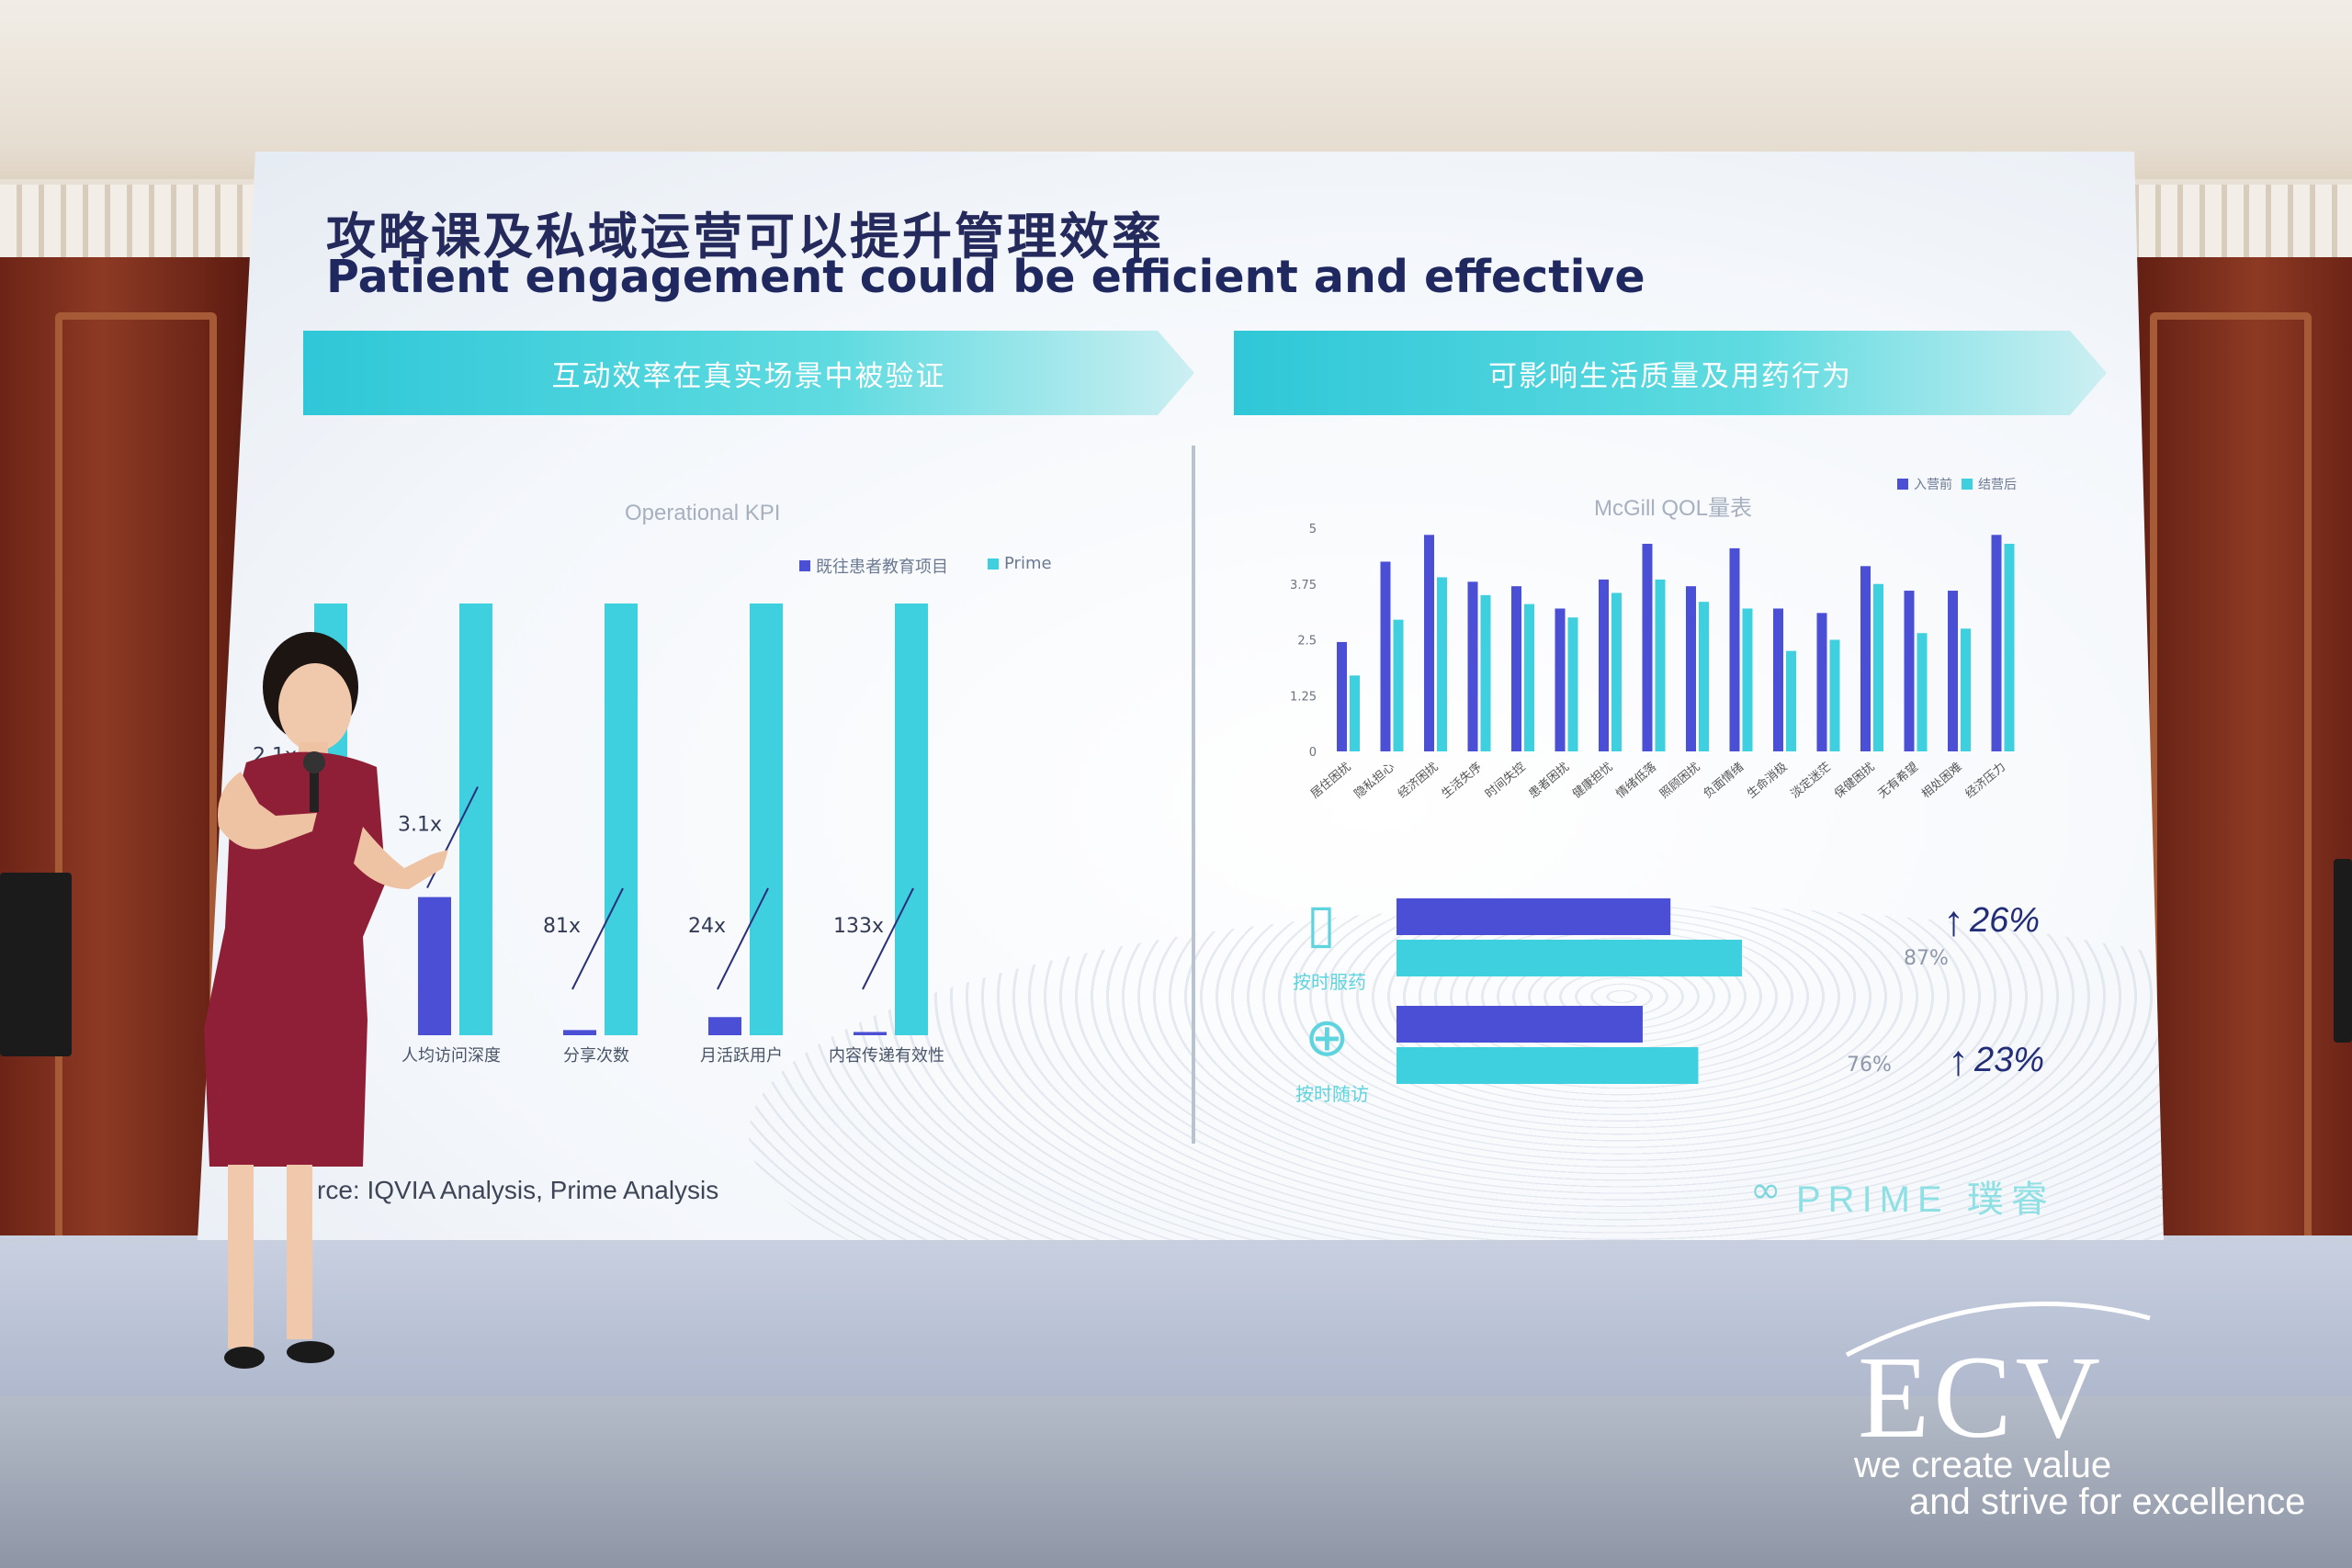  What do you see at coordinates (1303, 697) in the screenshot?
I see `qol-y-tick: 1.25` at bounding box center [1303, 697].